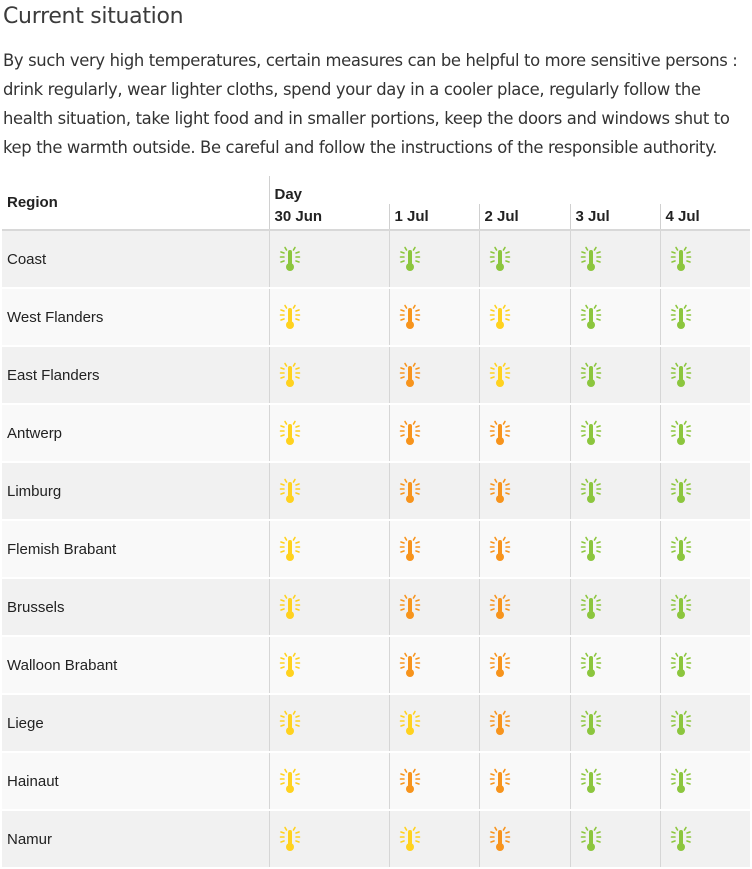 Image resolution: width=752 pixels, height=869 pixels. What do you see at coordinates (136, 375) in the screenshot?
I see `region-name: East Flanders` at bounding box center [136, 375].